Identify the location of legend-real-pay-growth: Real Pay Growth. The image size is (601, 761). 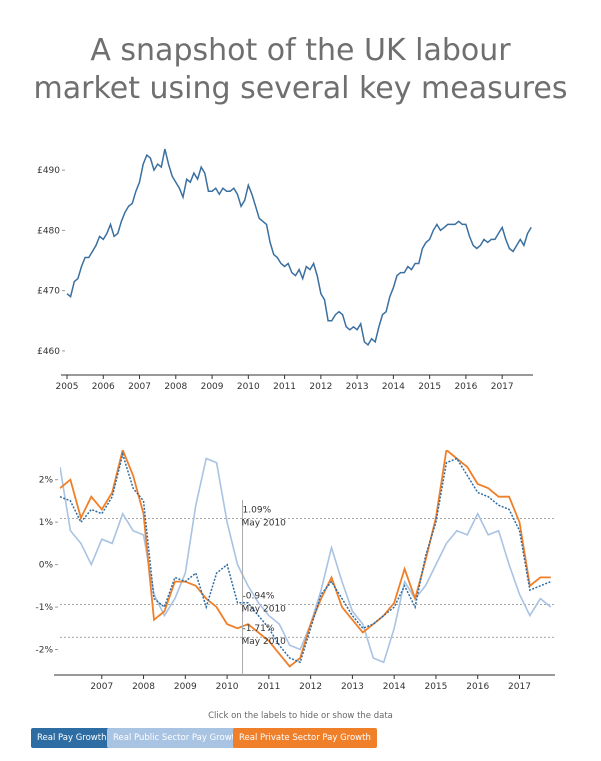
(72, 738).